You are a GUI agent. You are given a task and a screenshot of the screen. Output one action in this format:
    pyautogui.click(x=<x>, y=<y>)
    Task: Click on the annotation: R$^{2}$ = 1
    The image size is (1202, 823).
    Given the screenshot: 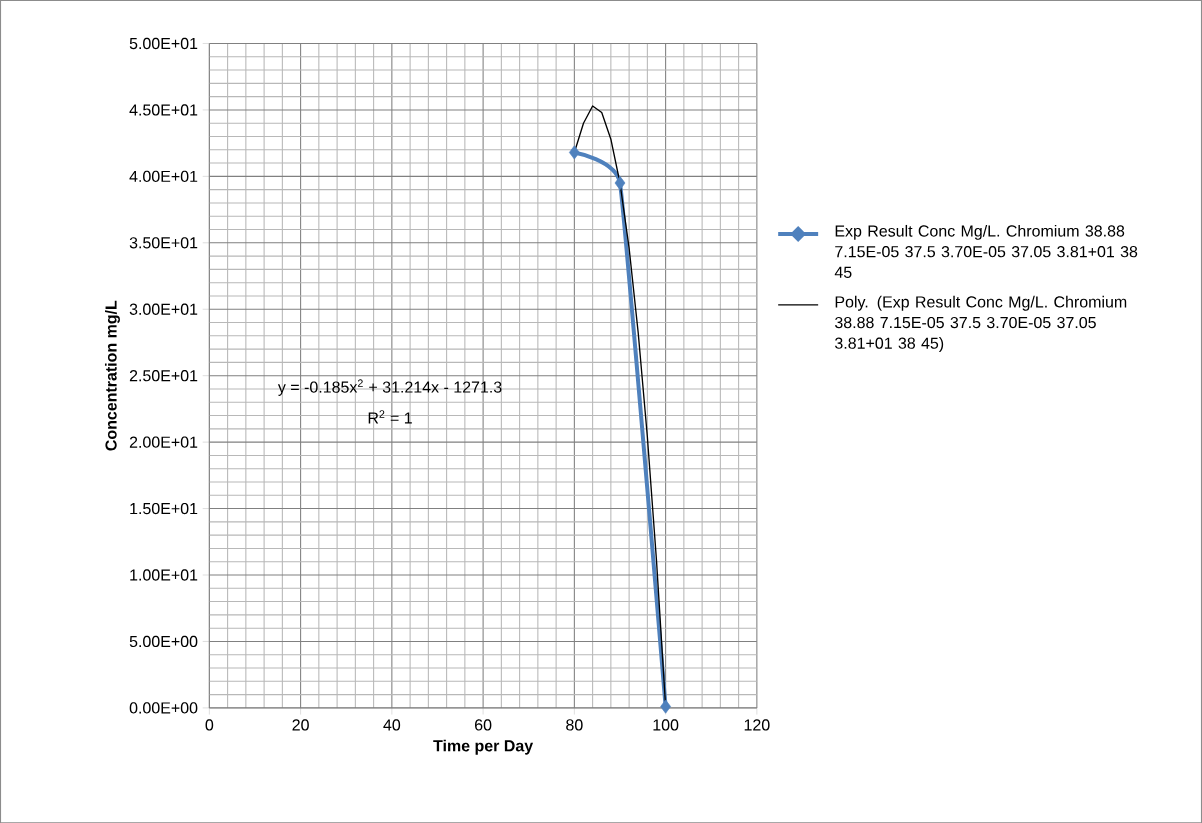 What is the action you would take?
    pyautogui.click(x=390, y=417)
    